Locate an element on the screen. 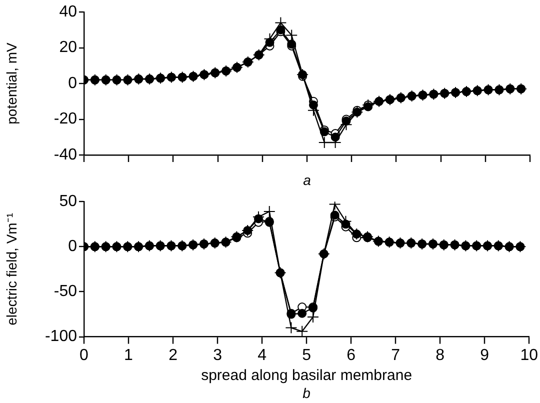  y-axis-title: potential, mV is located at coordinates (11, 83).